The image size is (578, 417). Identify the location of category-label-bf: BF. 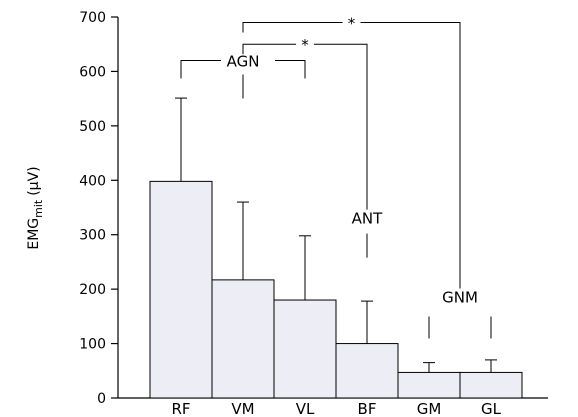
(367, 408).